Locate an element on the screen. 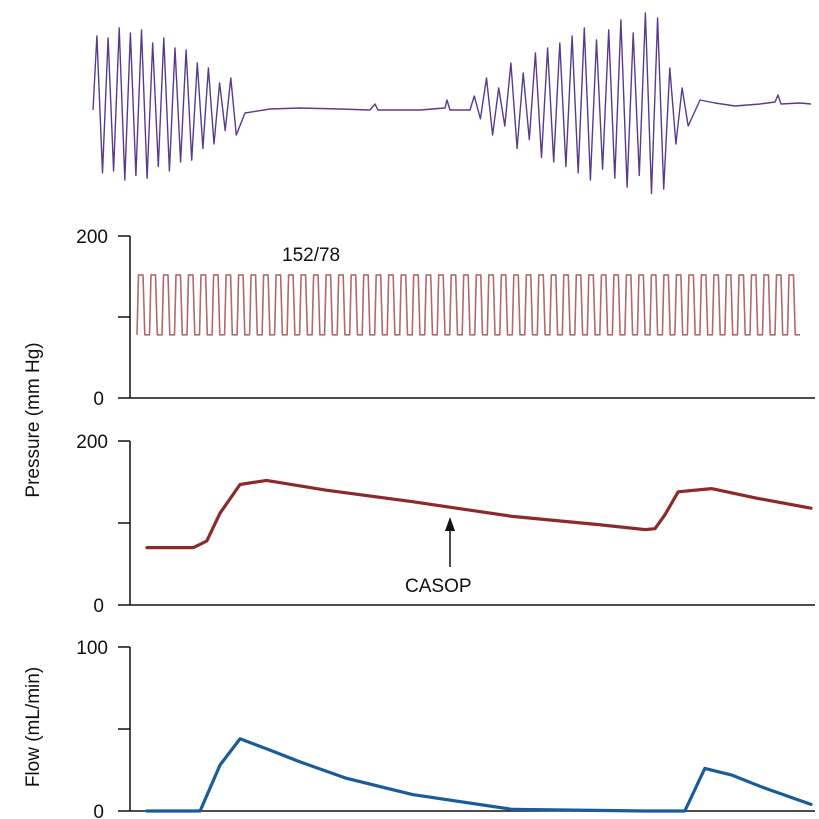 The image size is (819, 819). casop-label: CASOP is located at coordinates (438, 586).